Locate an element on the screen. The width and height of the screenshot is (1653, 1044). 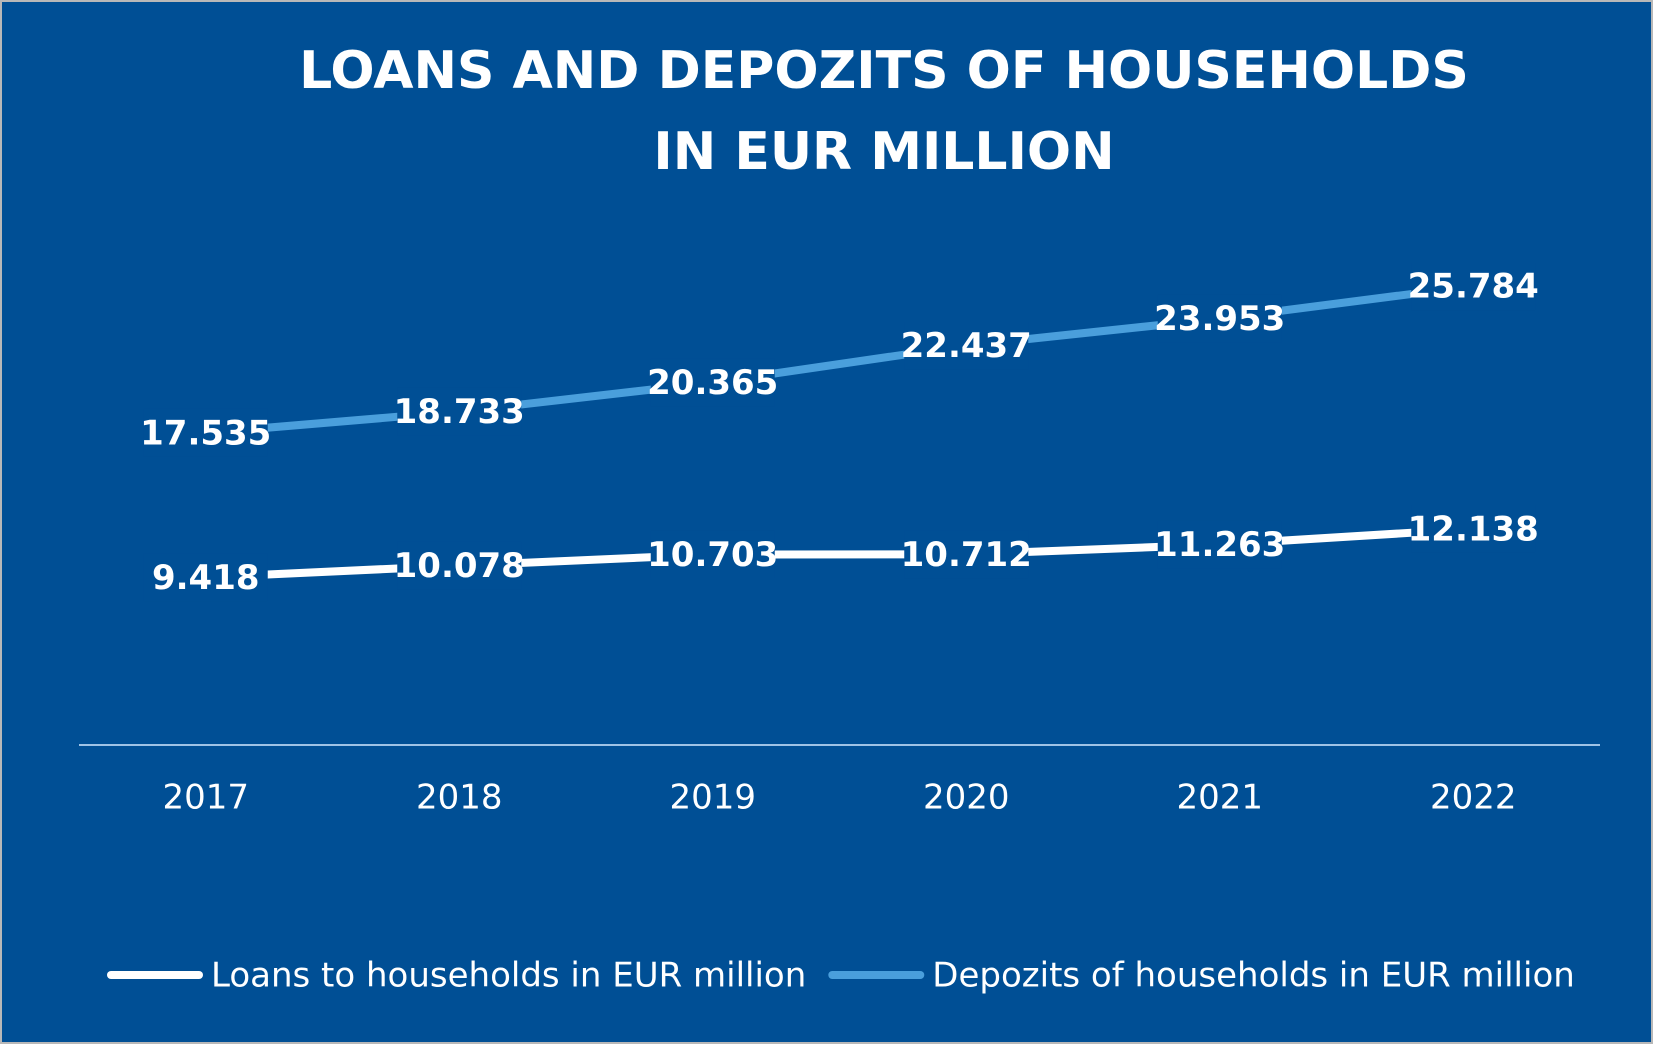
data-label: 22.437 is located at coordinates (966, 346).